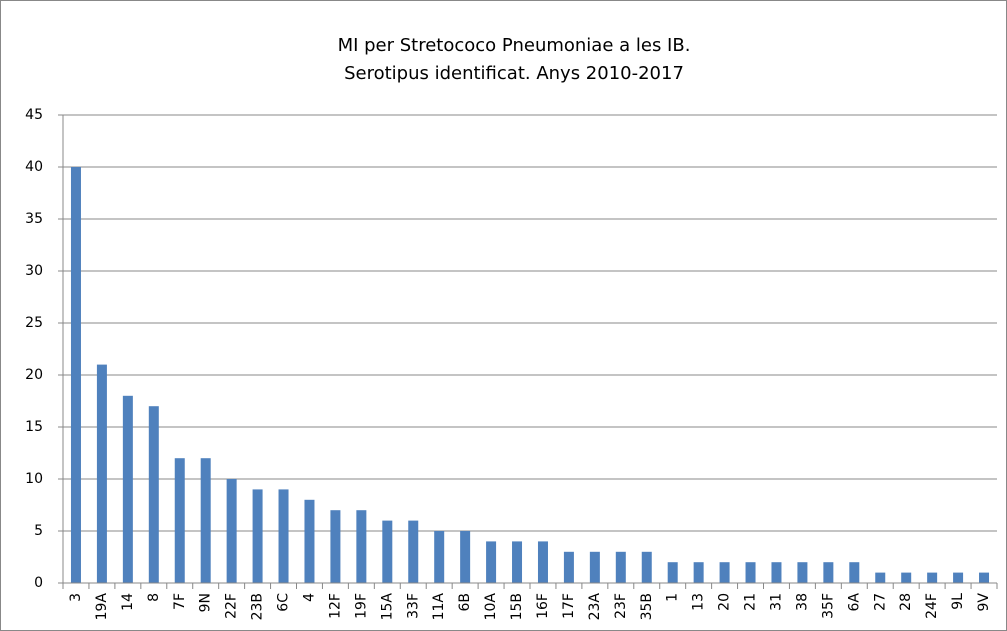 This screenshot has height=631, width=1007. I want to click on x-tick-label: 38, so click(802, 602).